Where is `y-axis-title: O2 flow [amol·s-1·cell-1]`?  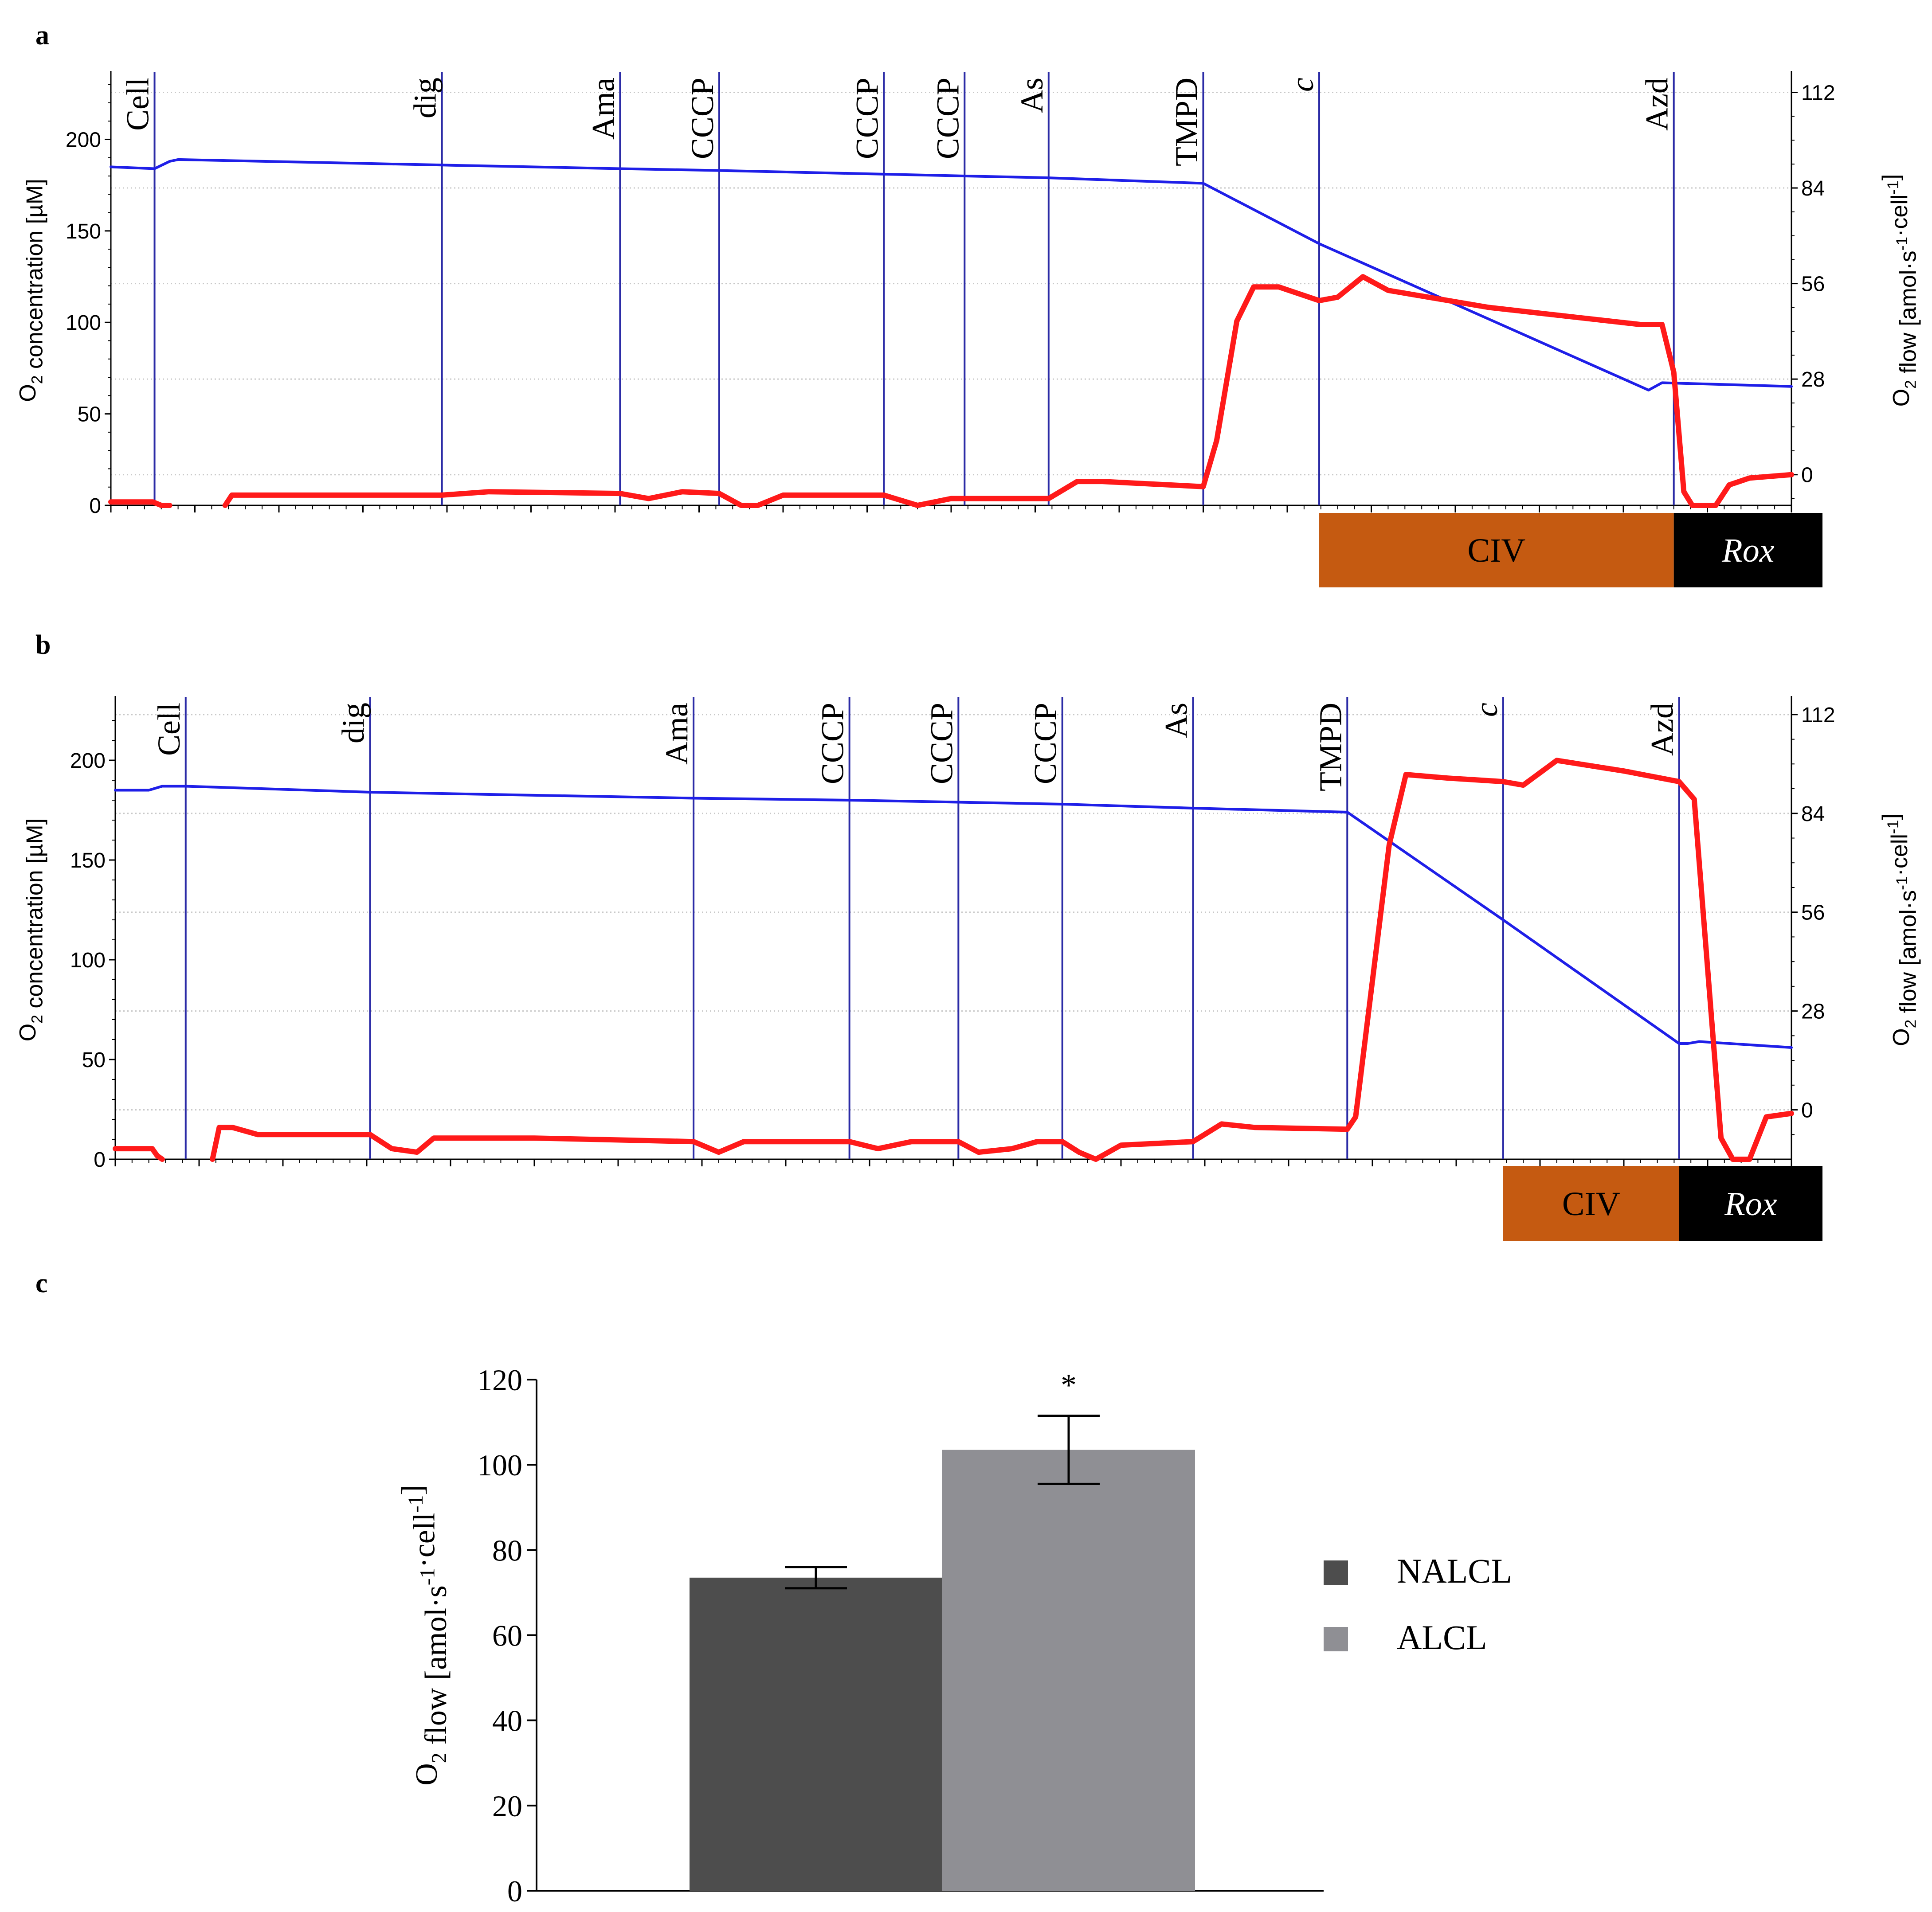
y-axis-title: O2 flow [amol·s-1·cell-1] is located at coordinates (425, 1635).